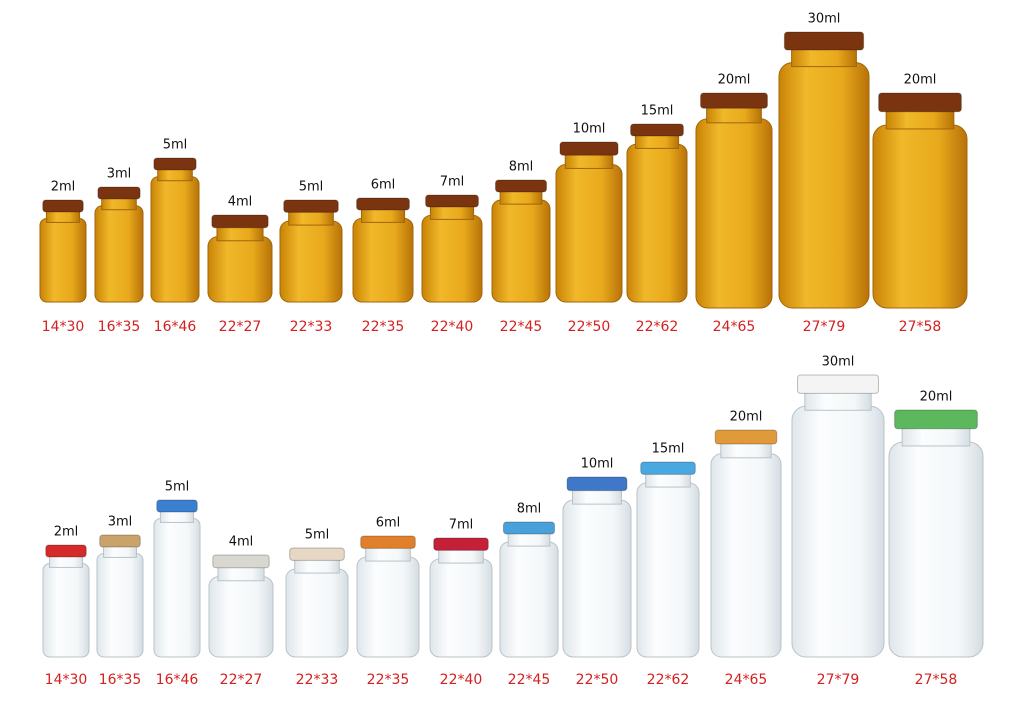  Describe the element at coordinates (529, 680) in the screenshot. I see `size-label: 22*45` at that location.